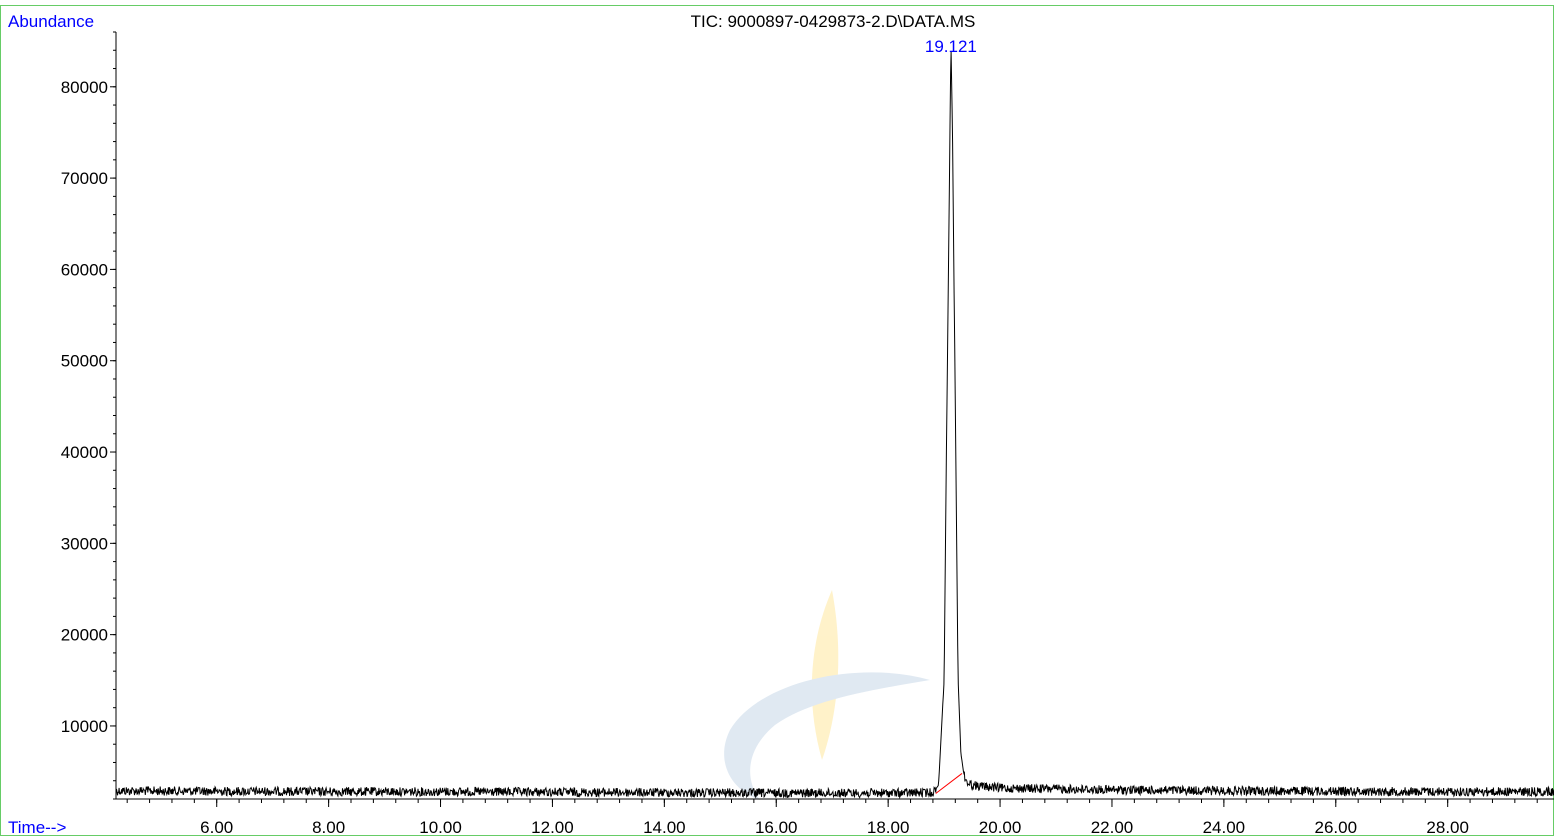  Describe the element at coordinates (825, 675) in the screenshot. I see `watermark-yellow-leaf` at that location.